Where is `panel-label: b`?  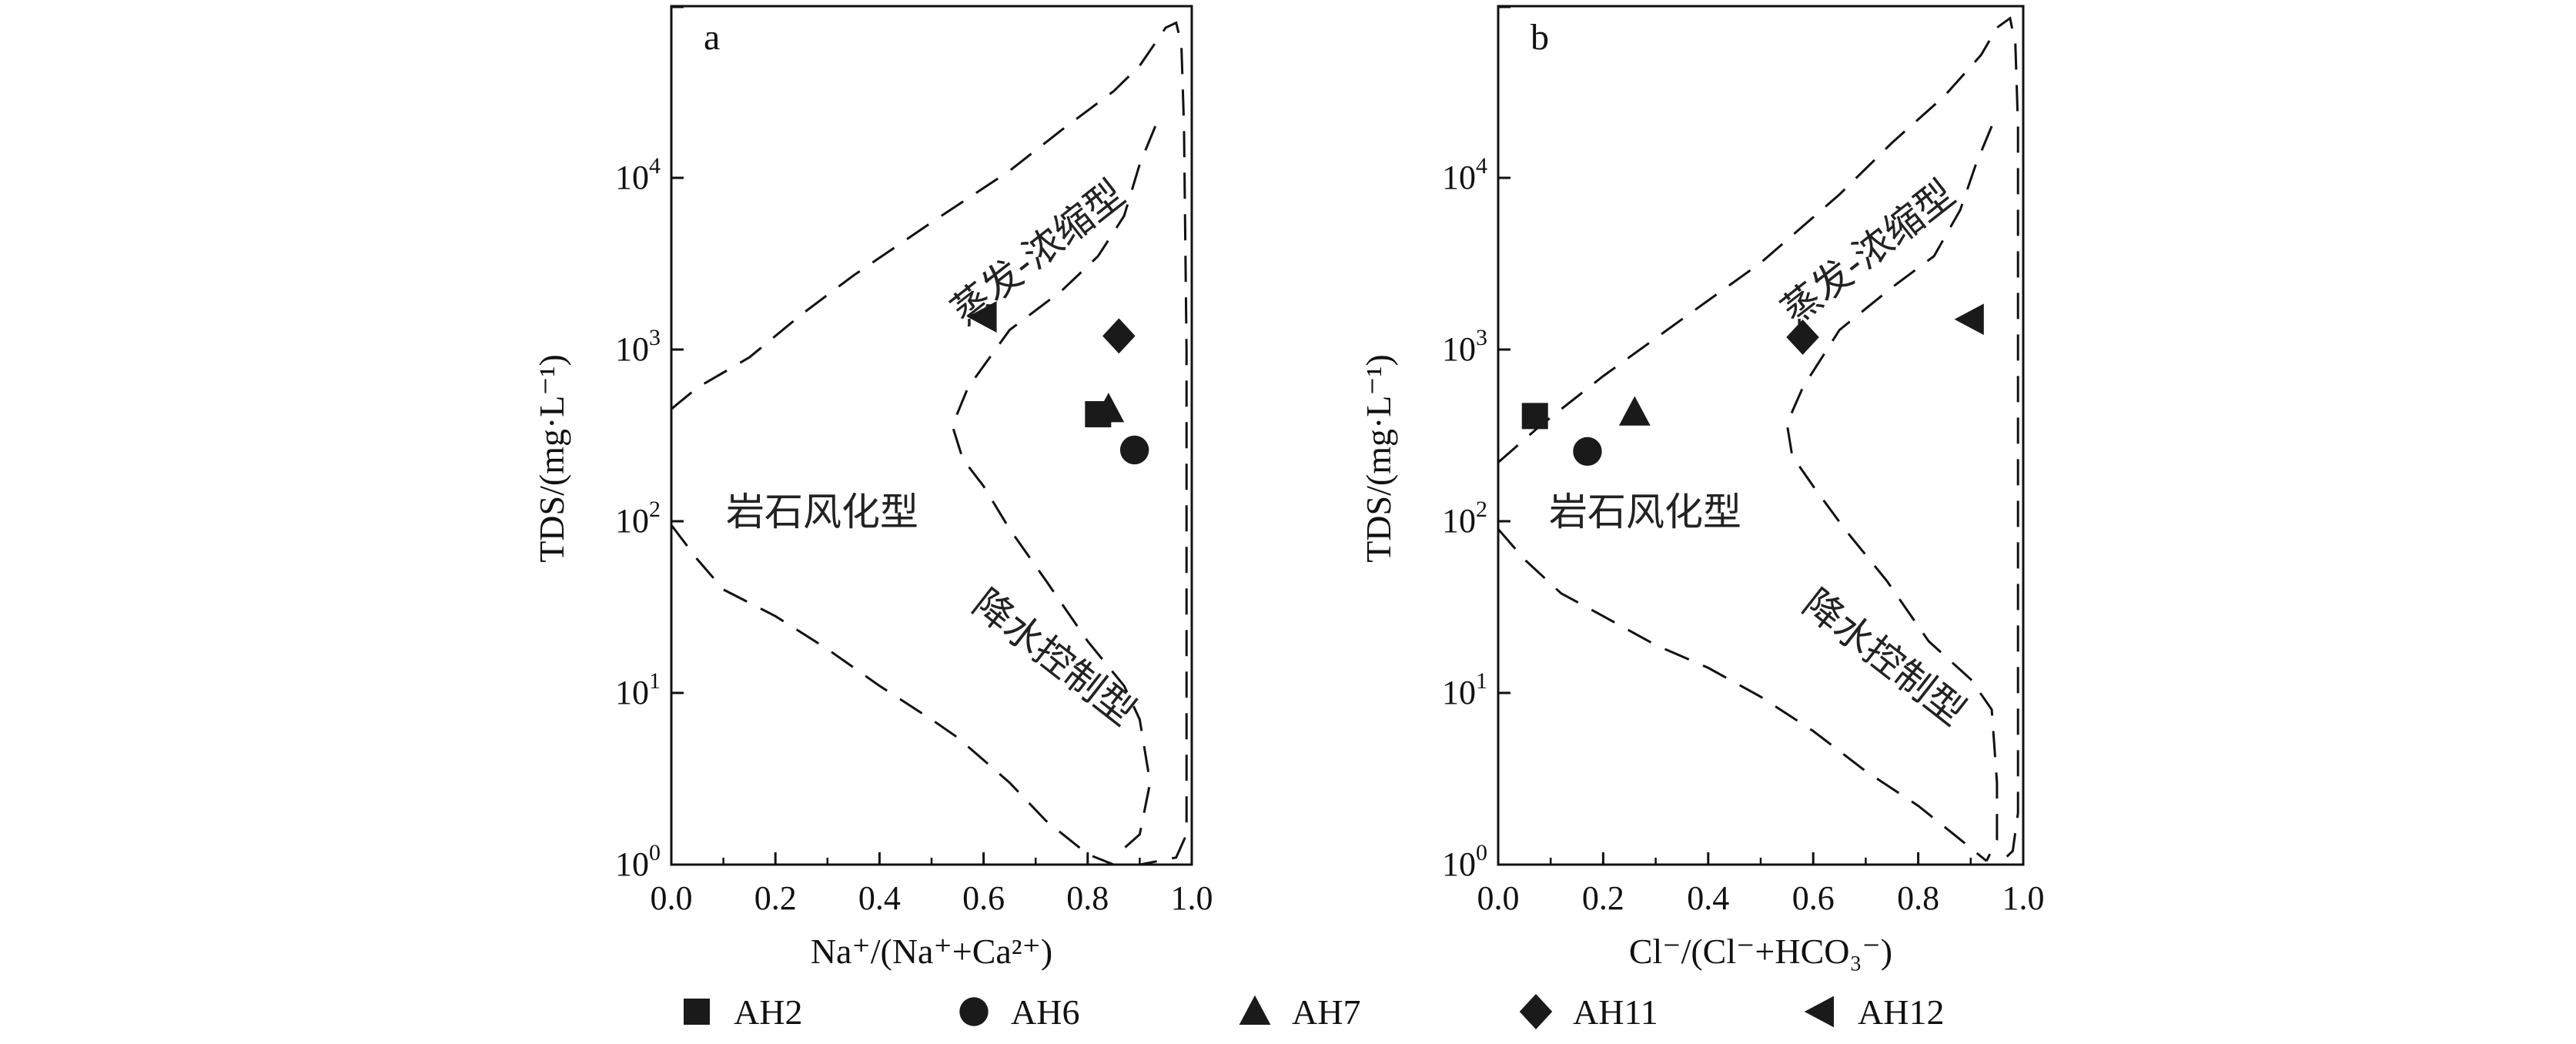
panel-label: b is located at coordinates (1540, 37).